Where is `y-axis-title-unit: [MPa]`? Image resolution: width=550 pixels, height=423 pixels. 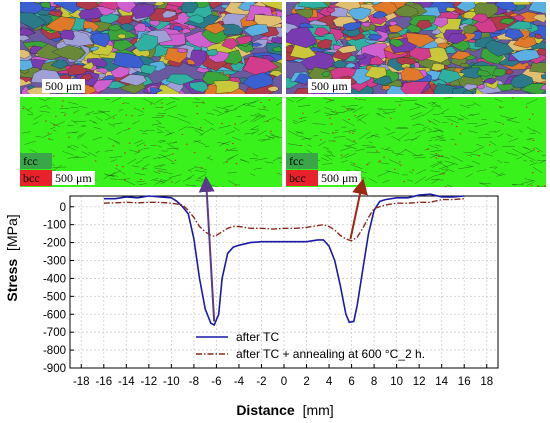
y-axis-title-unit: [MPa] is located at coordinates (12, 232).